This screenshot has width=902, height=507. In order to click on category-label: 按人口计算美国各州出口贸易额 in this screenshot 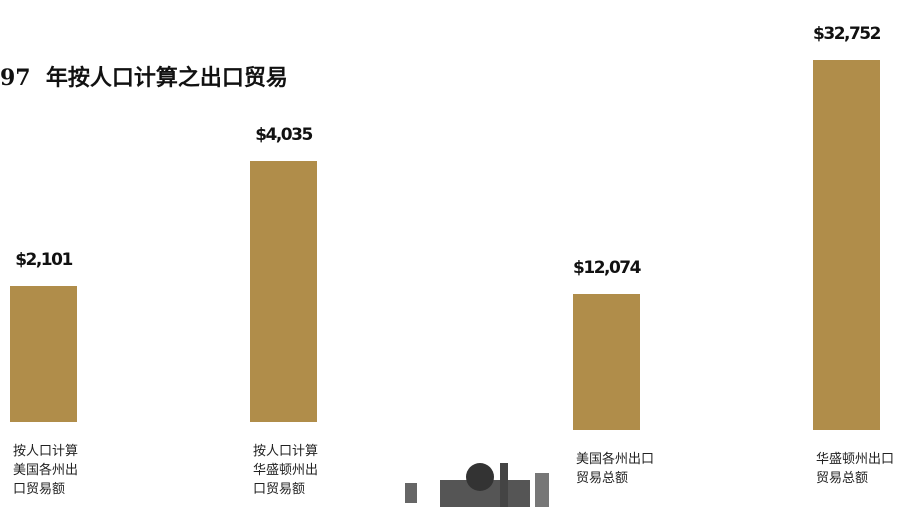, I will do `click(46, 470)`.